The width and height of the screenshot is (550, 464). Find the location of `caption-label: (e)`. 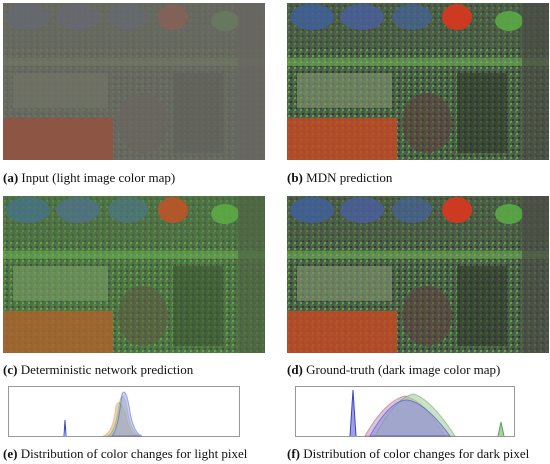

caption-label: (e) is located at coordinates (10, 453).